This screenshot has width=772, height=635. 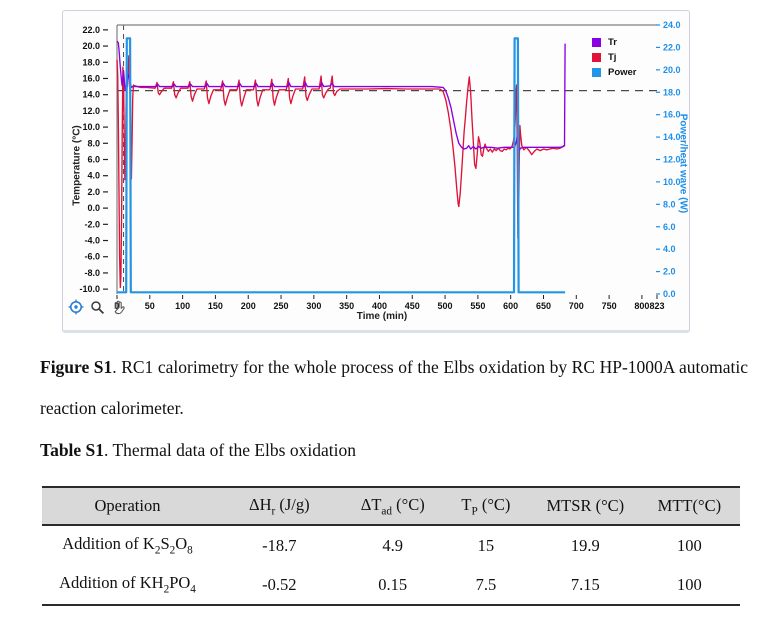 What do you see at coordinates (672, 182) in the screenshot?
I see `y-right-tick-label: 10.0` at bounding box center [672, 182].